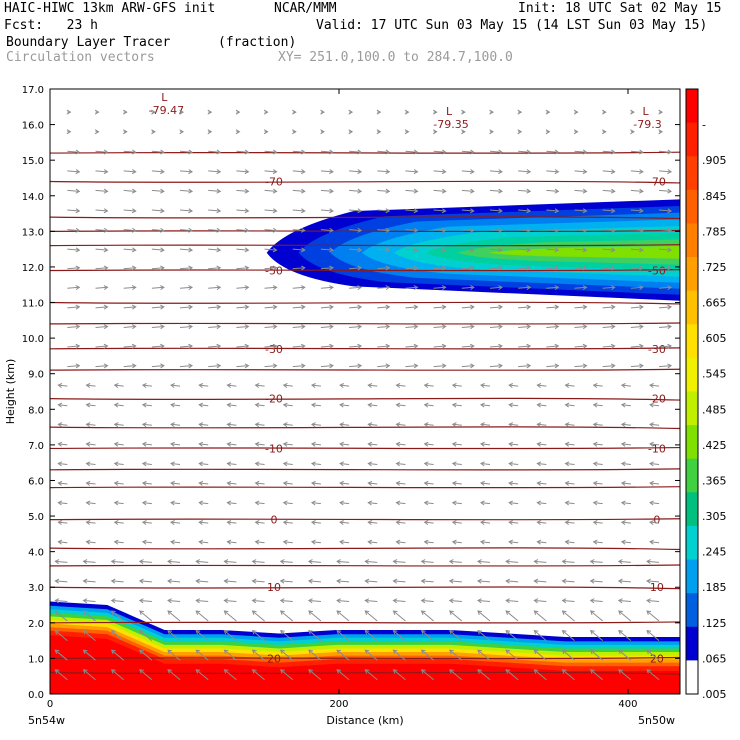  Describe the element at coordinates (714, 303) in the screenshot. I see `colorbar-label: .665` at that location.